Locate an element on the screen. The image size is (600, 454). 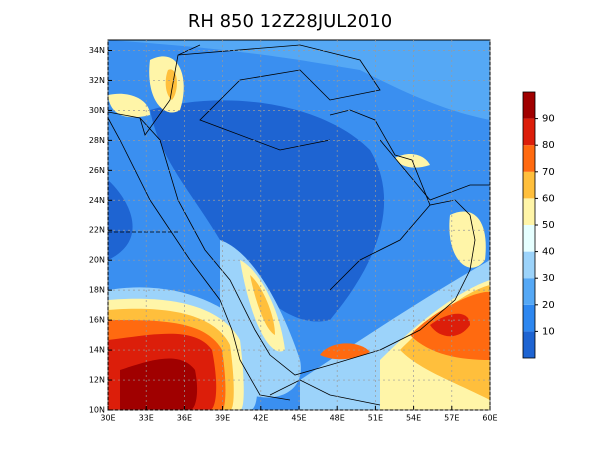
y-tick-label: 26N is located at coordinates (97, 170).